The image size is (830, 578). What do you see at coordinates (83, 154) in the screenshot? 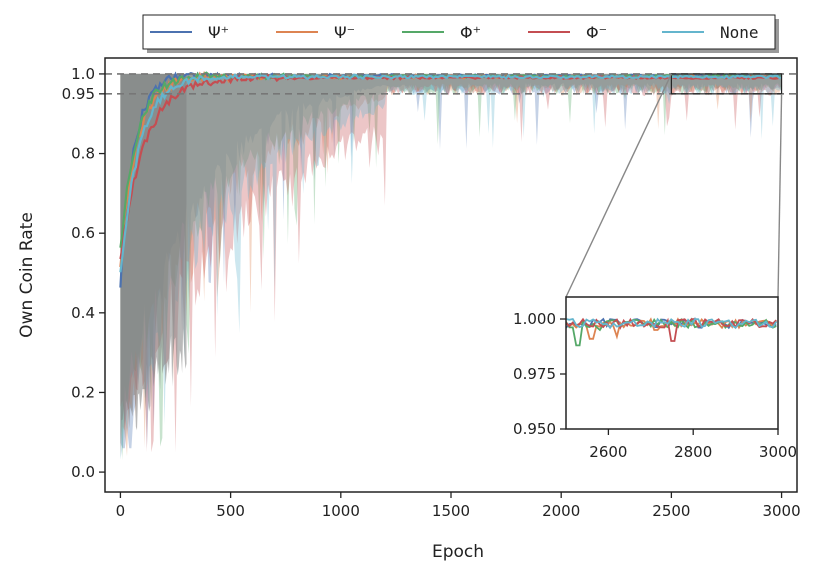
I see `y-tick-label: 0.8` at bounding box center [83, 154].